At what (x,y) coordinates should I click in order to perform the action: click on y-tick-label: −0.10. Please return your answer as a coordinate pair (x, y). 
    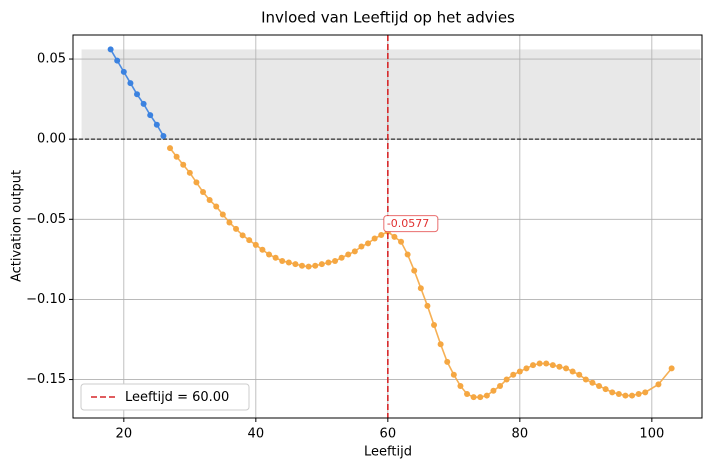
    Looking at the image, I should click on (46, 299).